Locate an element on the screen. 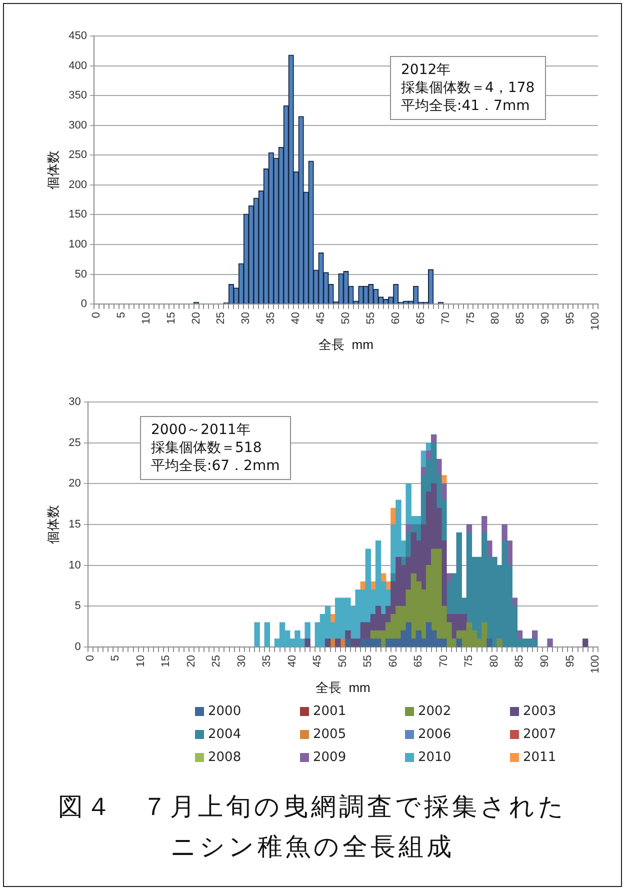 The height and width of the screenshot is (892, 627). y-tick-label: 20 is located at coordinates (74, 484).